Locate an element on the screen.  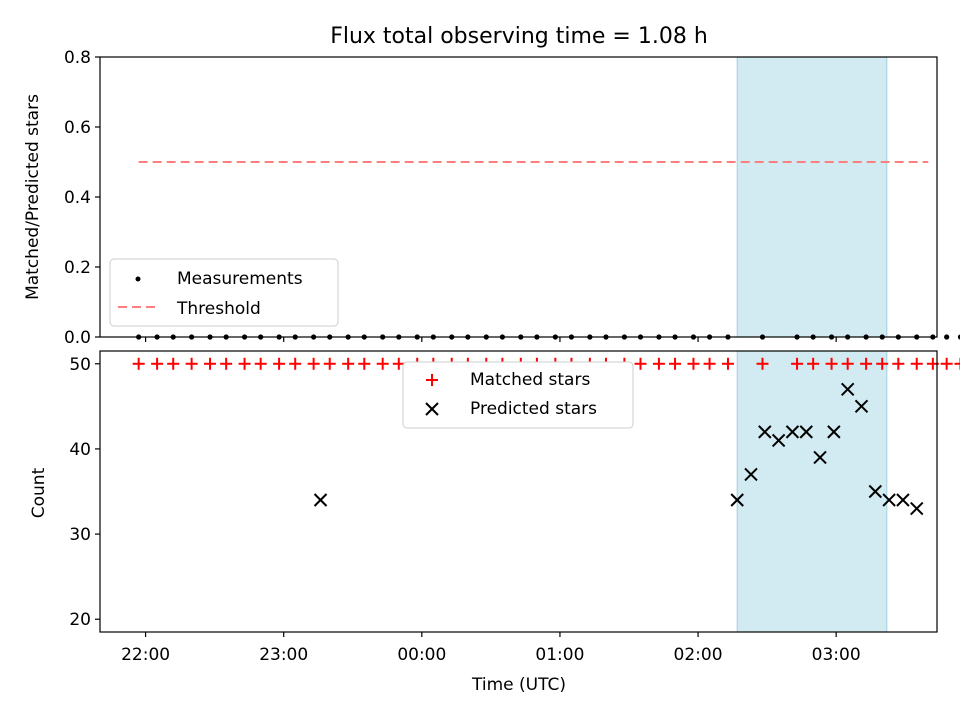
top-y-axis-label: Matched/Predicted stars is located at coordinates (33, 197).